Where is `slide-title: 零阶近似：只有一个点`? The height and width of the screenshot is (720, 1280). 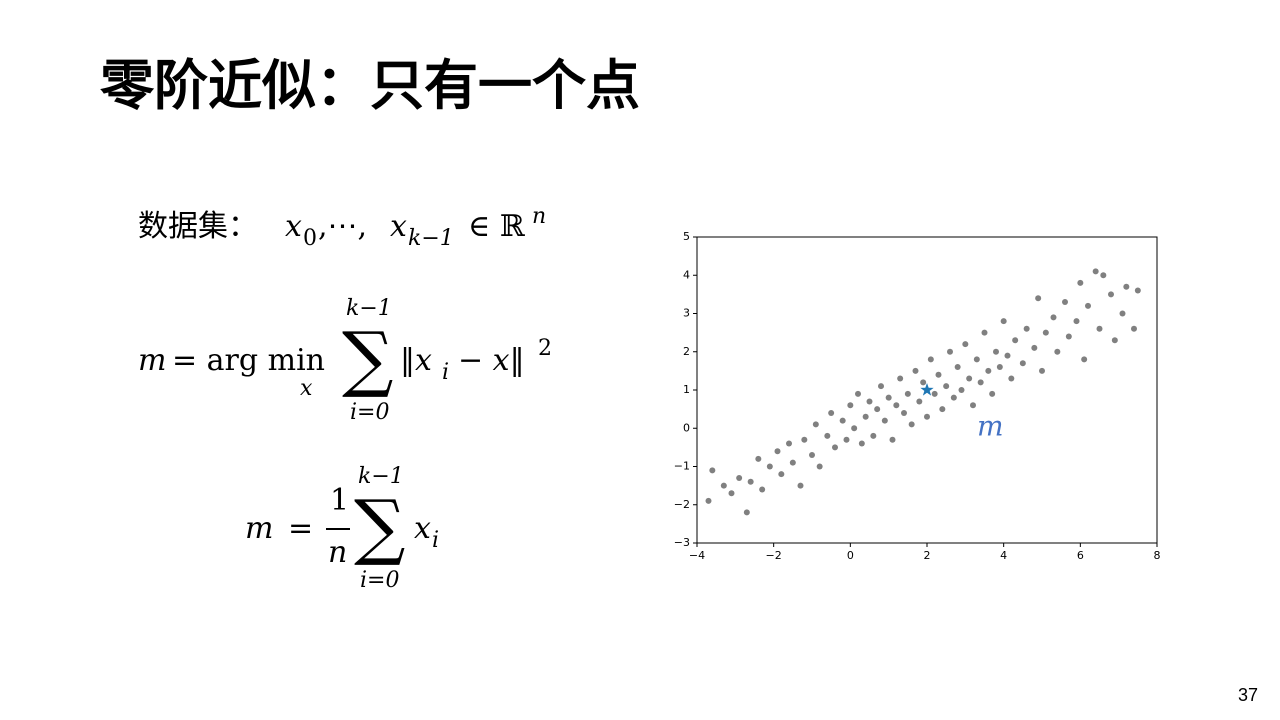 slide-title: 零阶近似：只有一个点 is located at coordinates (370, 85).